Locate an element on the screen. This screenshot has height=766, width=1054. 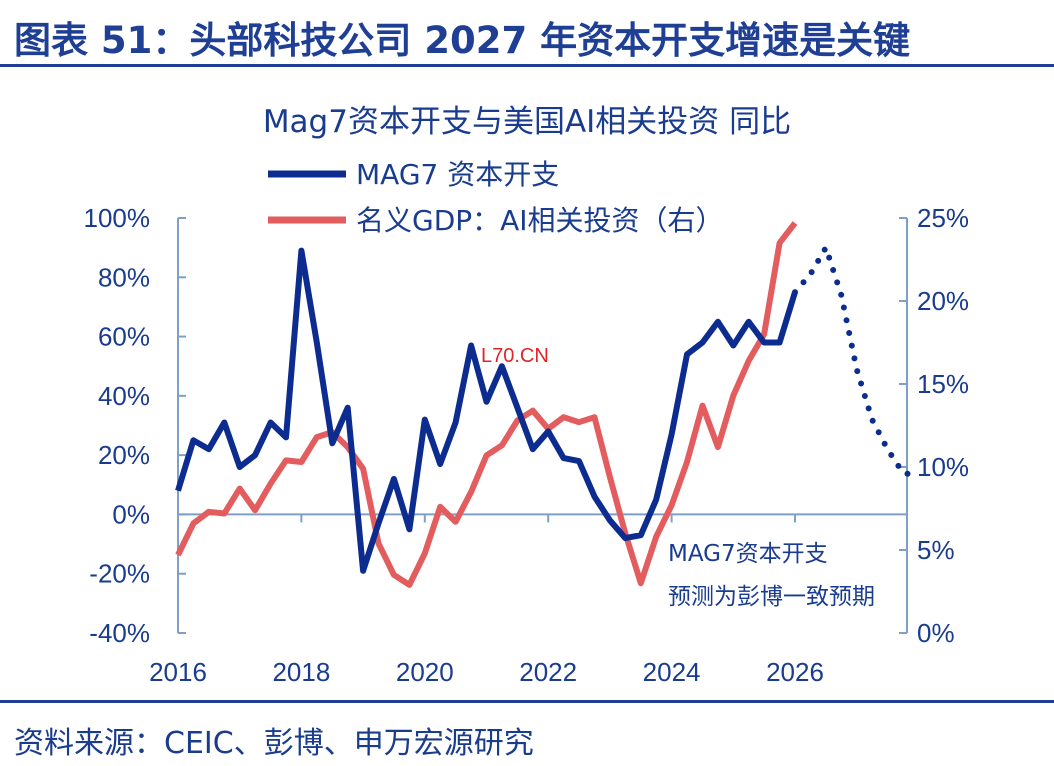
left-tick-label: 0% is located at coordinates (131, 514).